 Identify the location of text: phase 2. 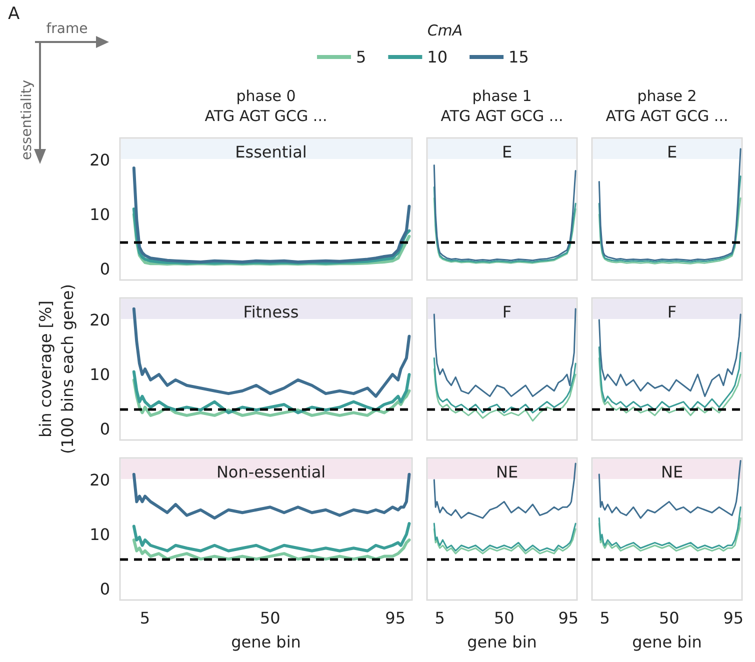
(667, 96).